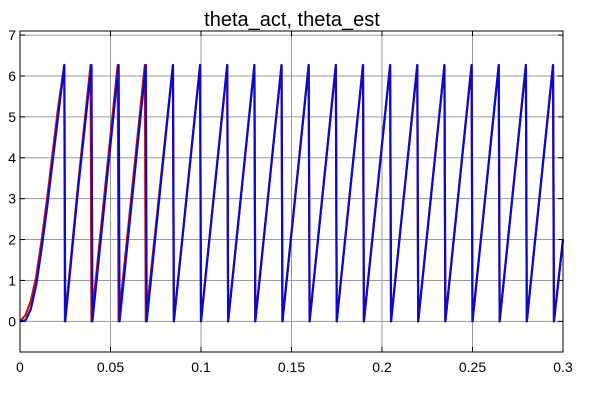 This screenshot has height=411, width=590. What do you see at coordinates (291, 367) in the screenshot?
I see `x-tick-label: 0.15` at bounding box center [291, 367].